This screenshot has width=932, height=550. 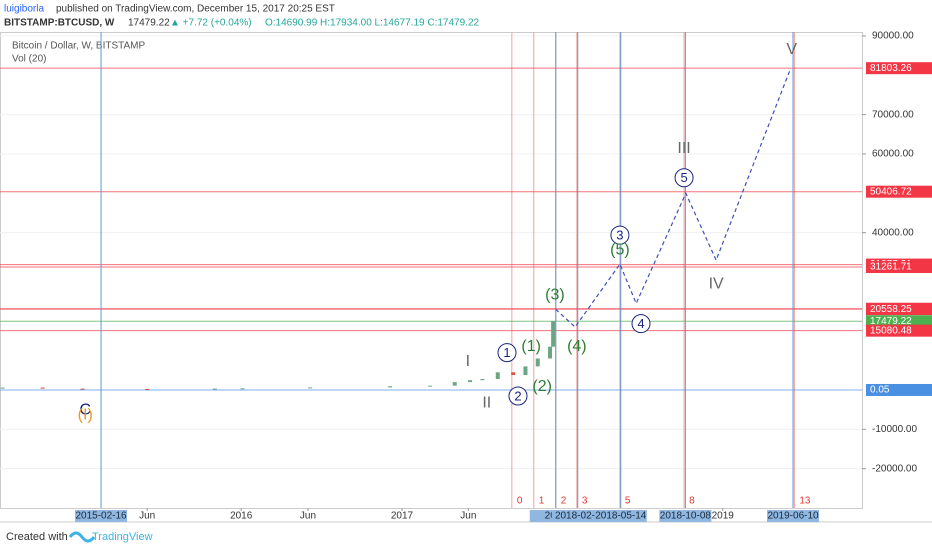 I want to click on price-level-label: 81803.26, so click(x=891, y=68).